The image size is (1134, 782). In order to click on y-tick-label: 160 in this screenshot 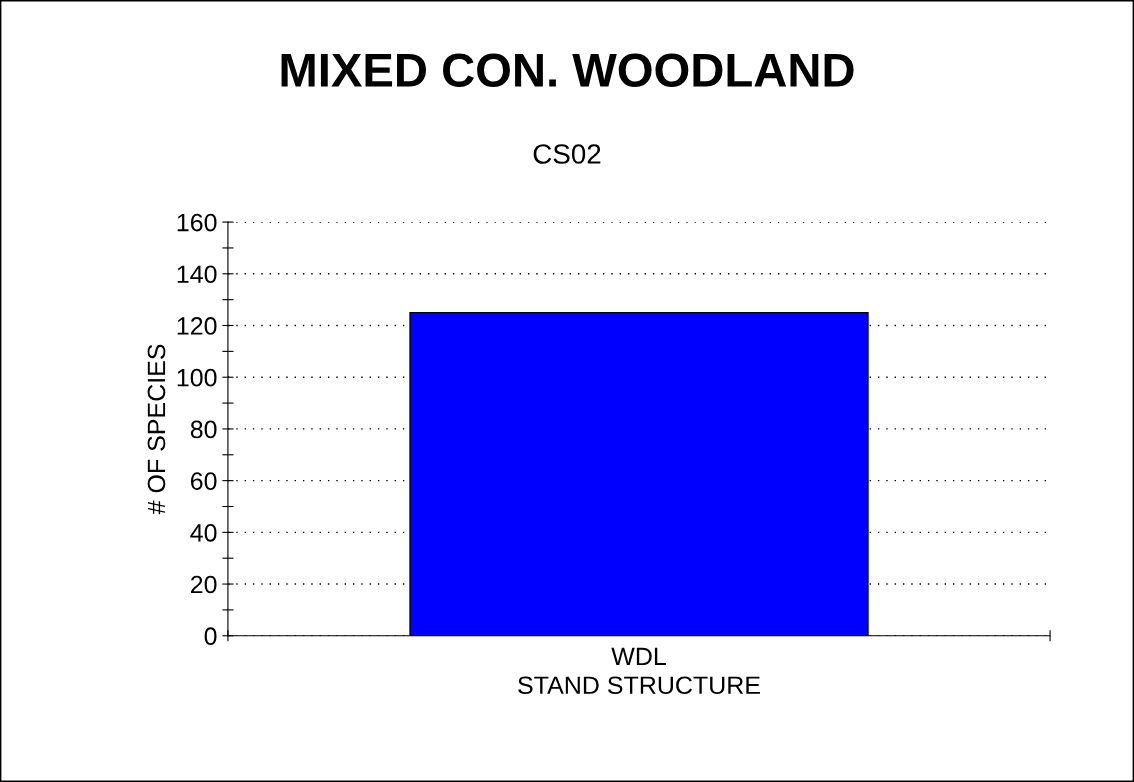, I will do `click(197, 222)`.